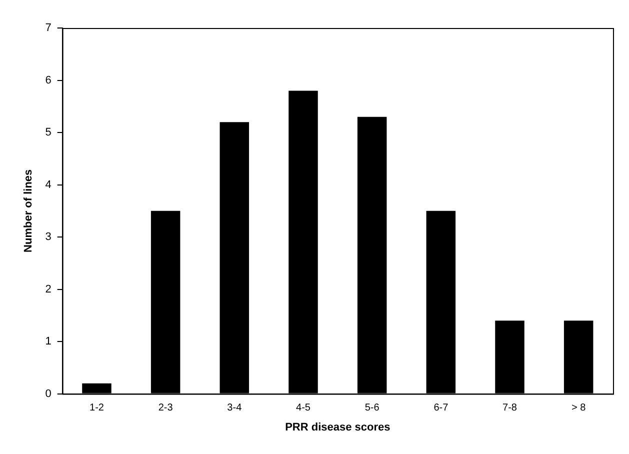 The width and height of the screenshot is (629, 454). Describe the element at coordinates (303, 408) in the screenshot. I see `x-tick-label: 4-5` at that location.